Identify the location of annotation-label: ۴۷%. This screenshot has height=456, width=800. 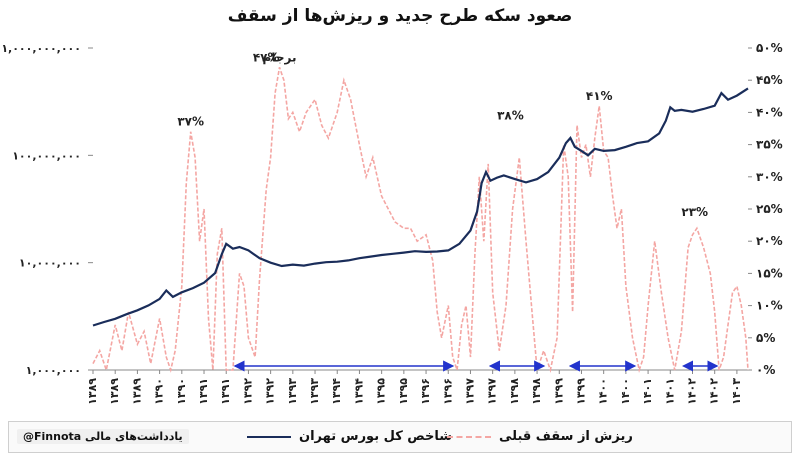
(266, 57).